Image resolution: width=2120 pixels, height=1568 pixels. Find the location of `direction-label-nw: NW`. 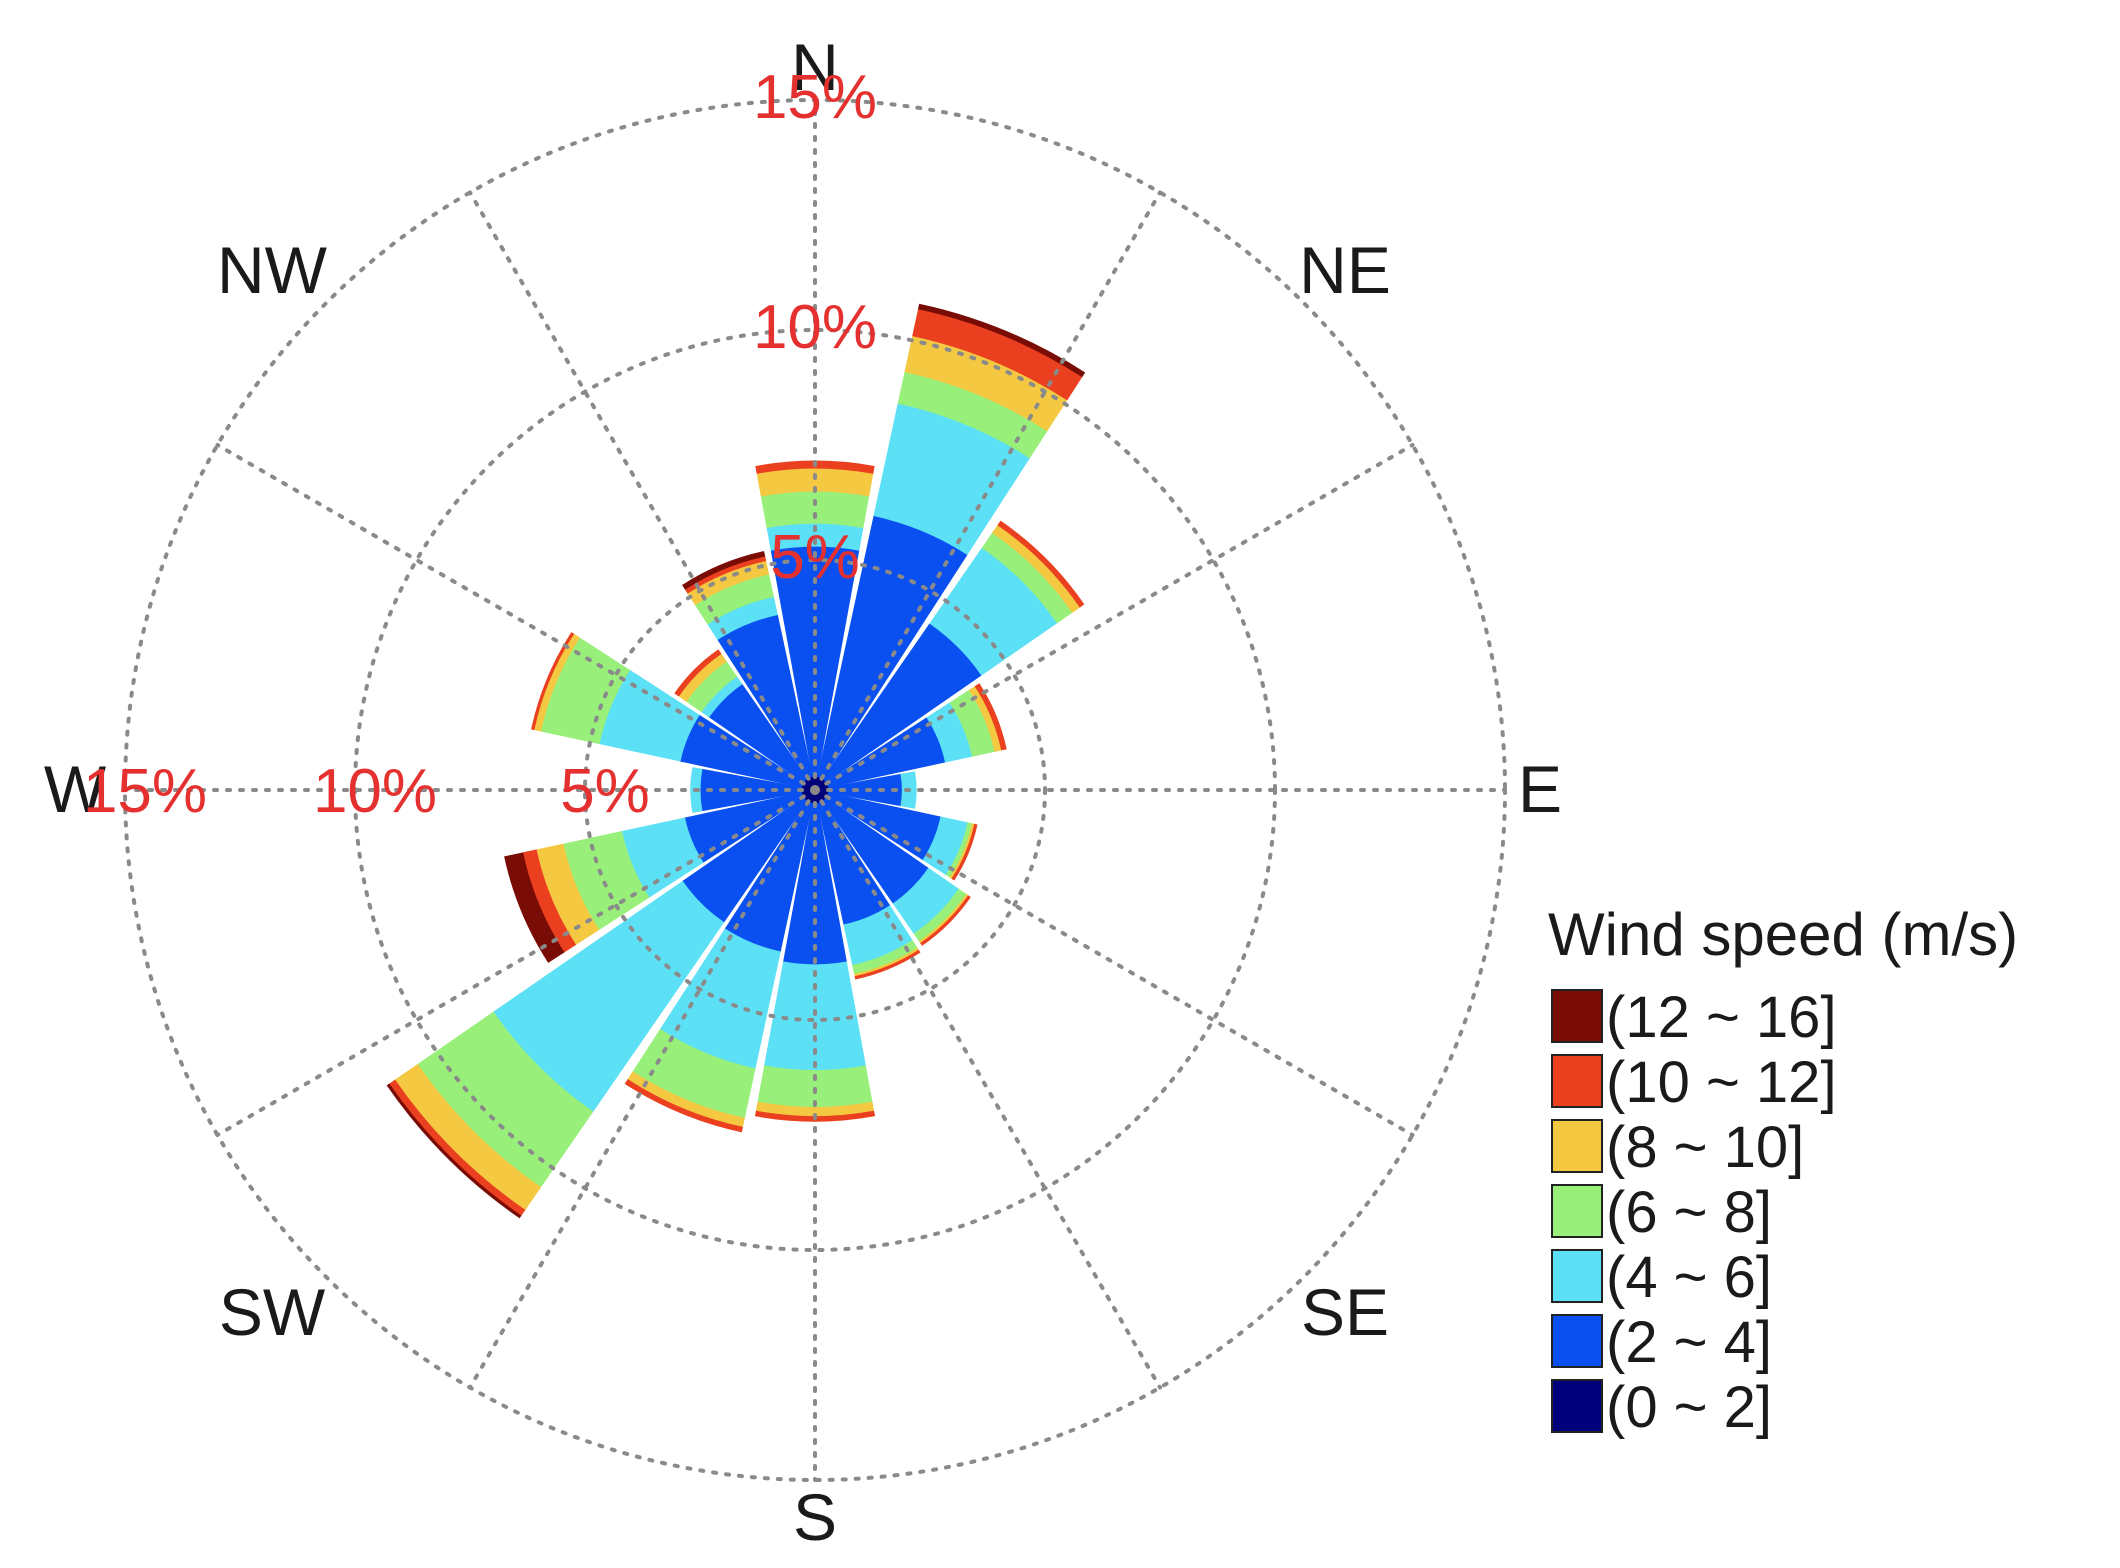

direction-label-nw: NW is located at coordinates (272, 270).